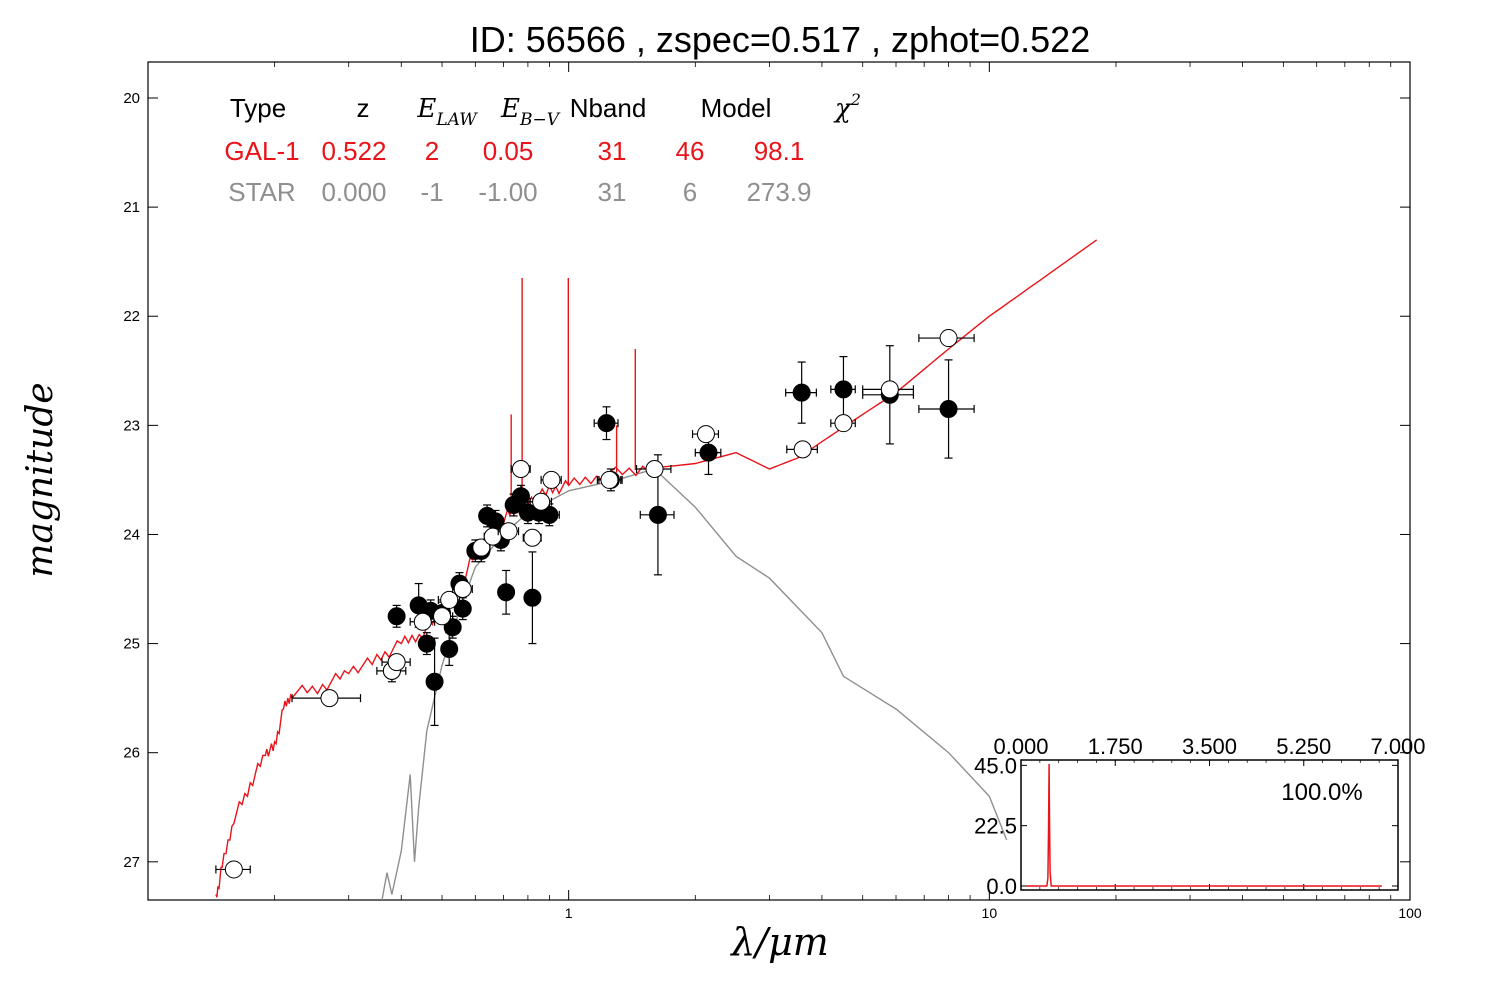  What do you see at coordinates (131, 425) in the screenshot?
I see `y-tick-label: 23` at bounding box center [131, 425].